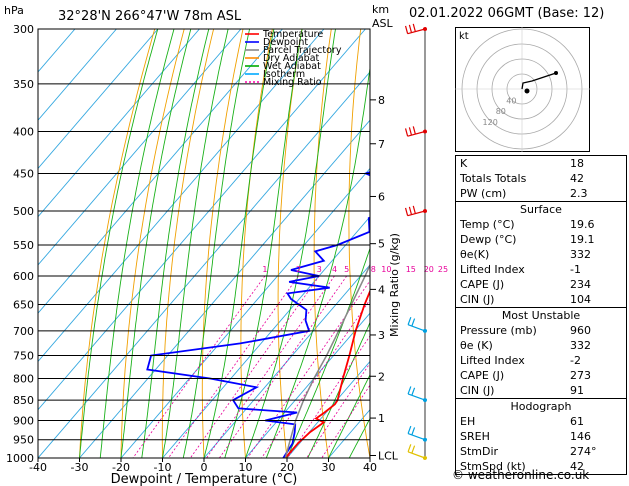  What do you see at coordinates (493, 466) in the screenshot?
I see `hodograph-label: StmSpd (kt)` at bounding box center [493, 466].